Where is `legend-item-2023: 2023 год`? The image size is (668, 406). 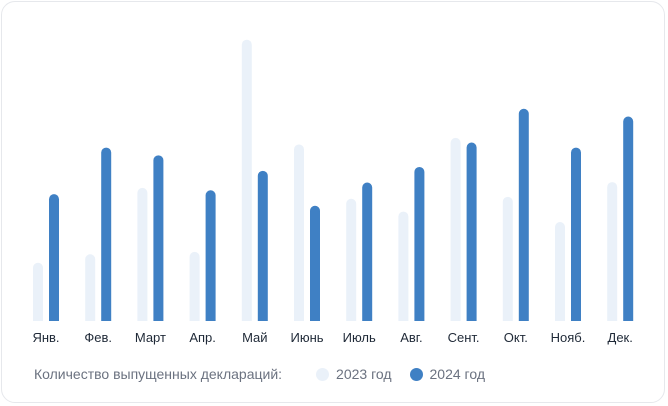 legend-item-2023: 2023 год is located at coordinates (354, 374).